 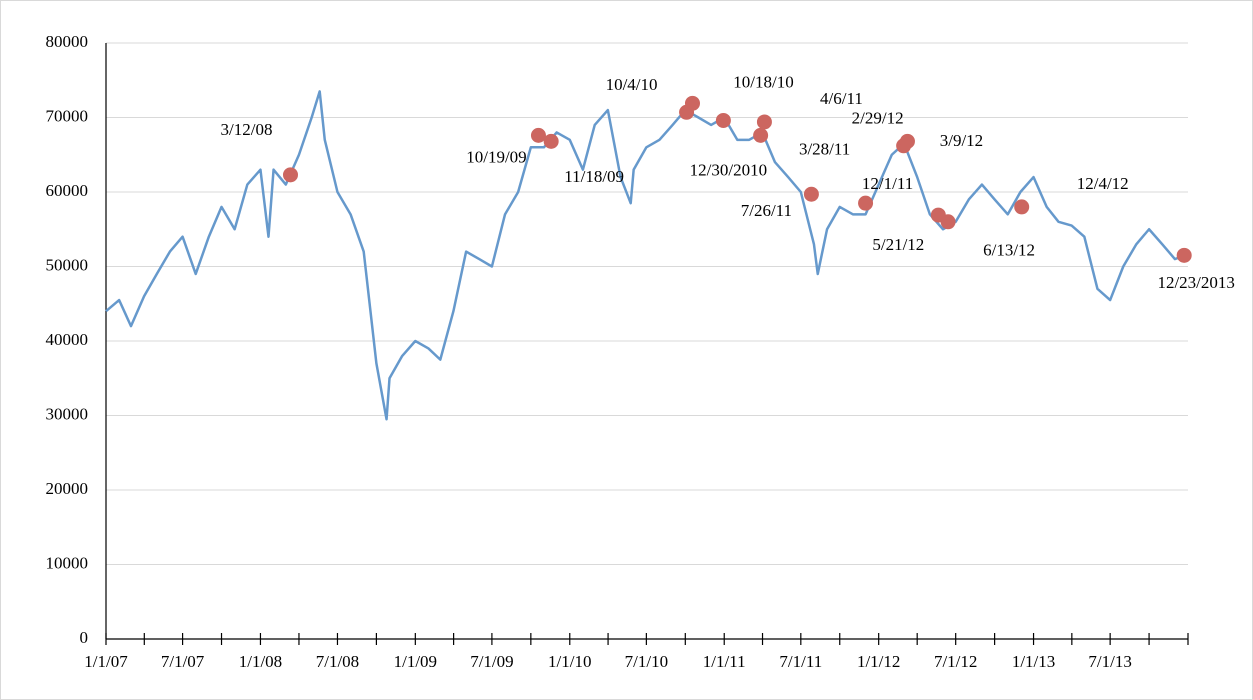 What do you see at coordinates (415, 661) in the screenshot?
I see `x-tick-label: 1/1/09` at bounding box center [415, 661].